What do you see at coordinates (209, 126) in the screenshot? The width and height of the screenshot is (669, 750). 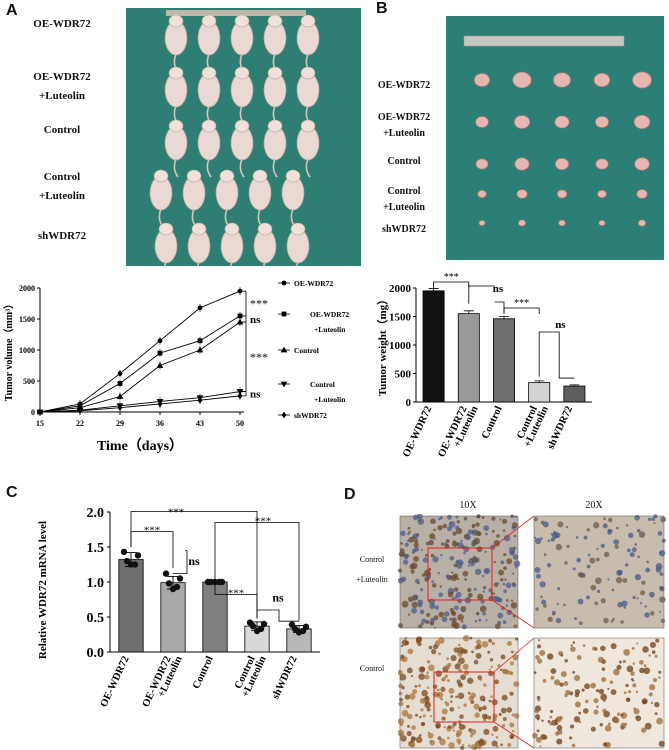 I see `mouse-head` at bounding box center [209, 126].